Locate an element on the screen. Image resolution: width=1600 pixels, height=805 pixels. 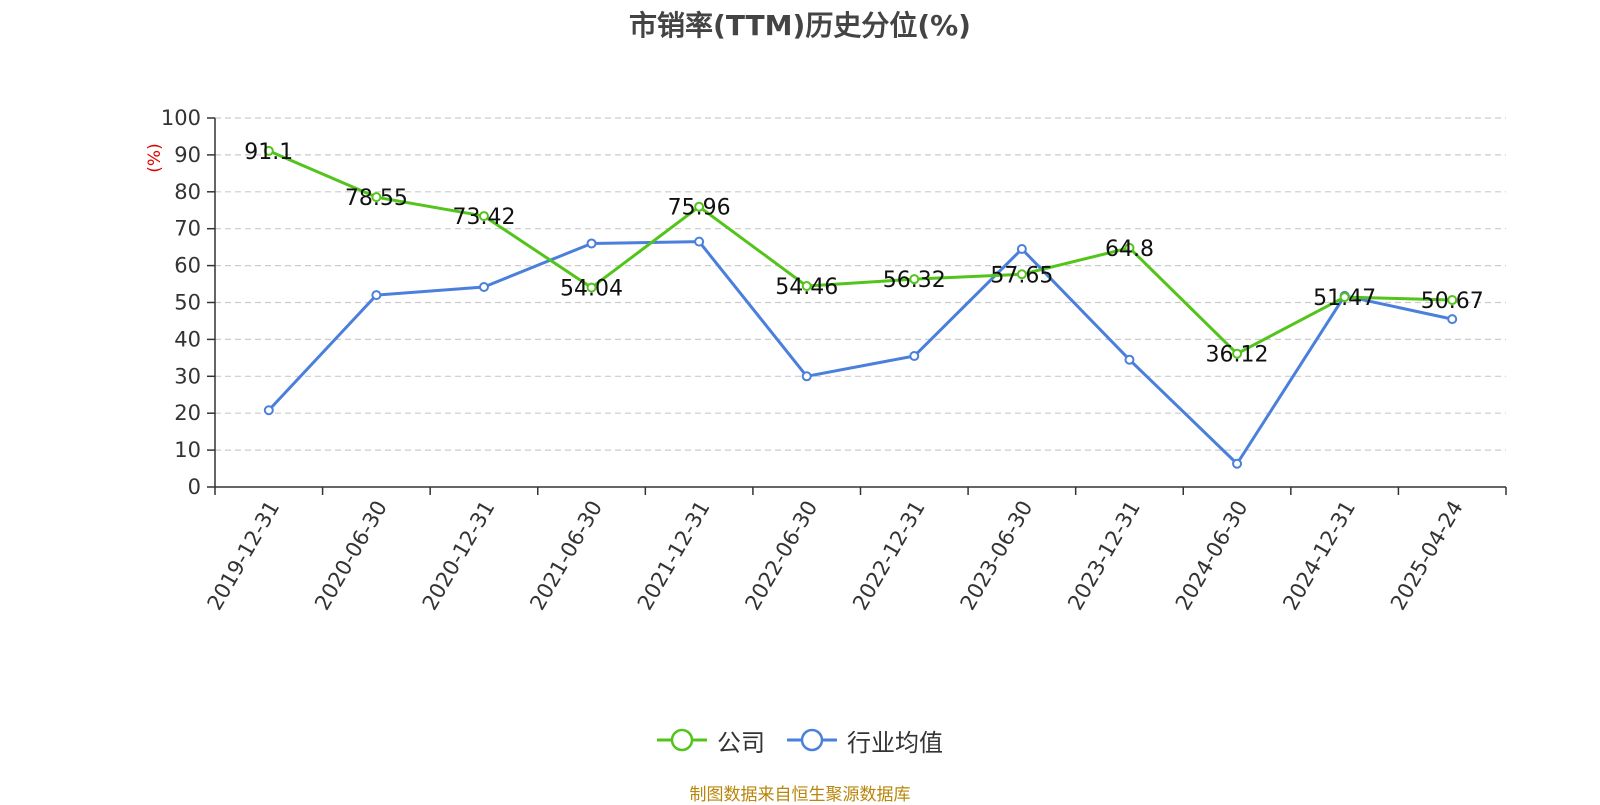
data-label-company: 54.46 is located at coordinates (806, 287).